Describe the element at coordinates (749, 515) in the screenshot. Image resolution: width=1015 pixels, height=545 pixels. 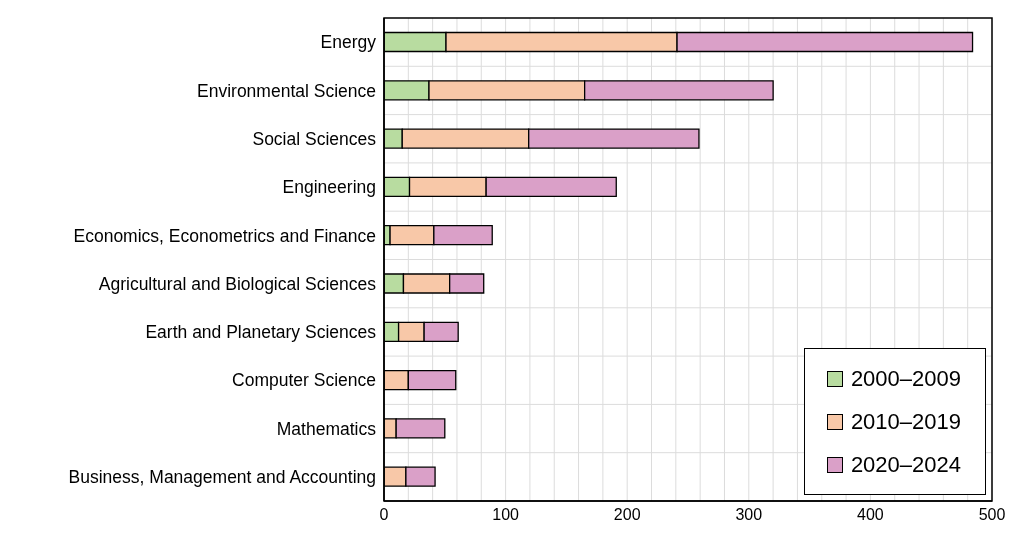
I see `x-tick-label: 300` at that location.